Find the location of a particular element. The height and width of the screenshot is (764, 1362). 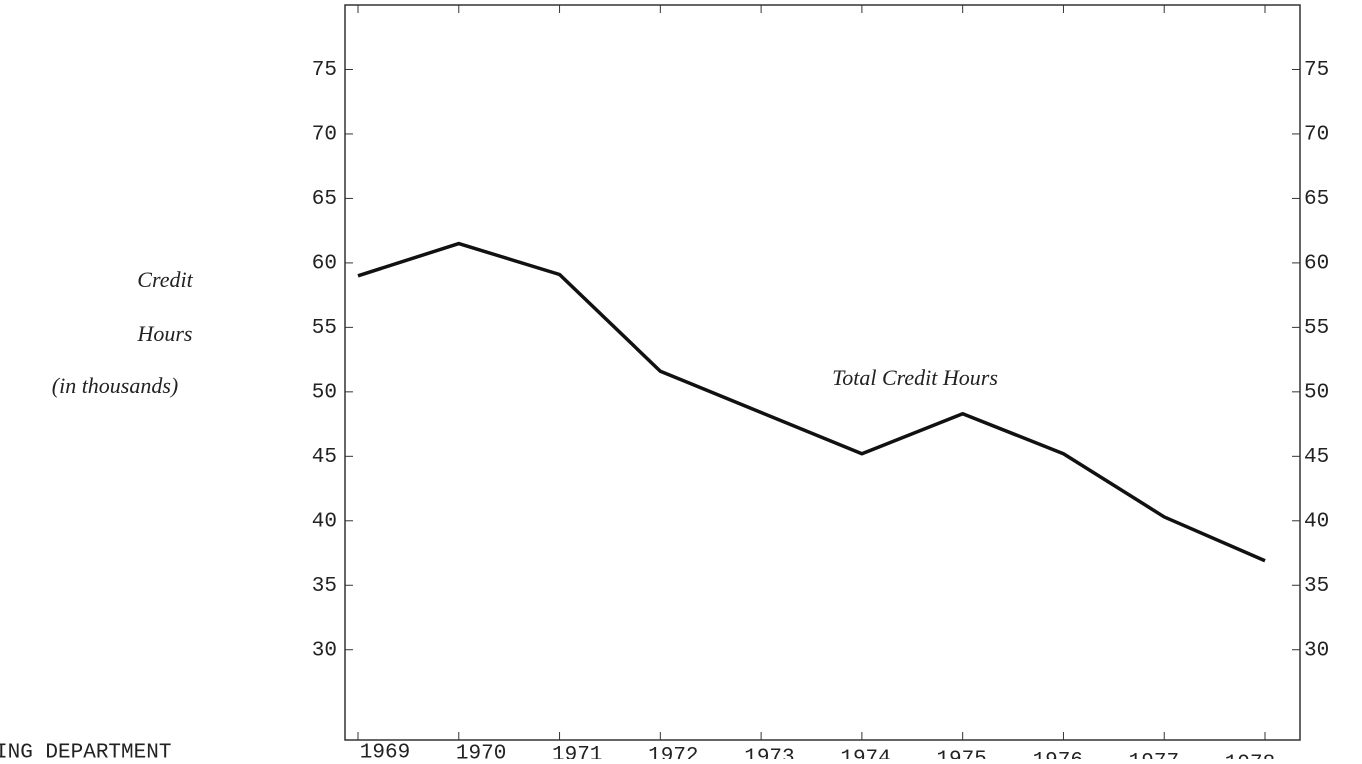

x-tick-label: 1974 is located at coordinates (865, 753).